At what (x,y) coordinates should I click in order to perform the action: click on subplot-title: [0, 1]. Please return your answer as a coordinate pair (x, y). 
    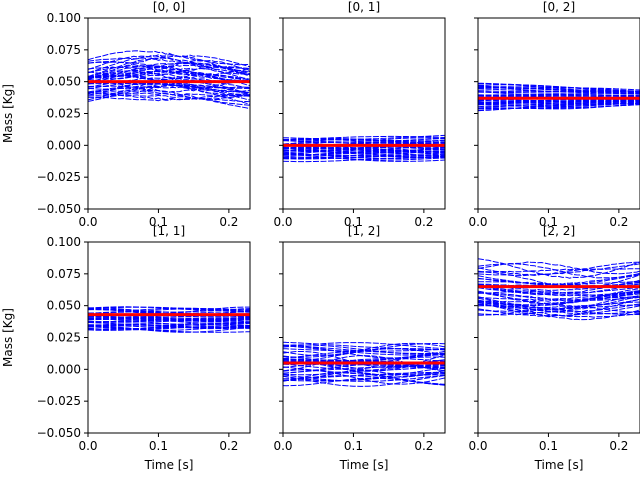
    Looking at the image, I should click on (364, 7).